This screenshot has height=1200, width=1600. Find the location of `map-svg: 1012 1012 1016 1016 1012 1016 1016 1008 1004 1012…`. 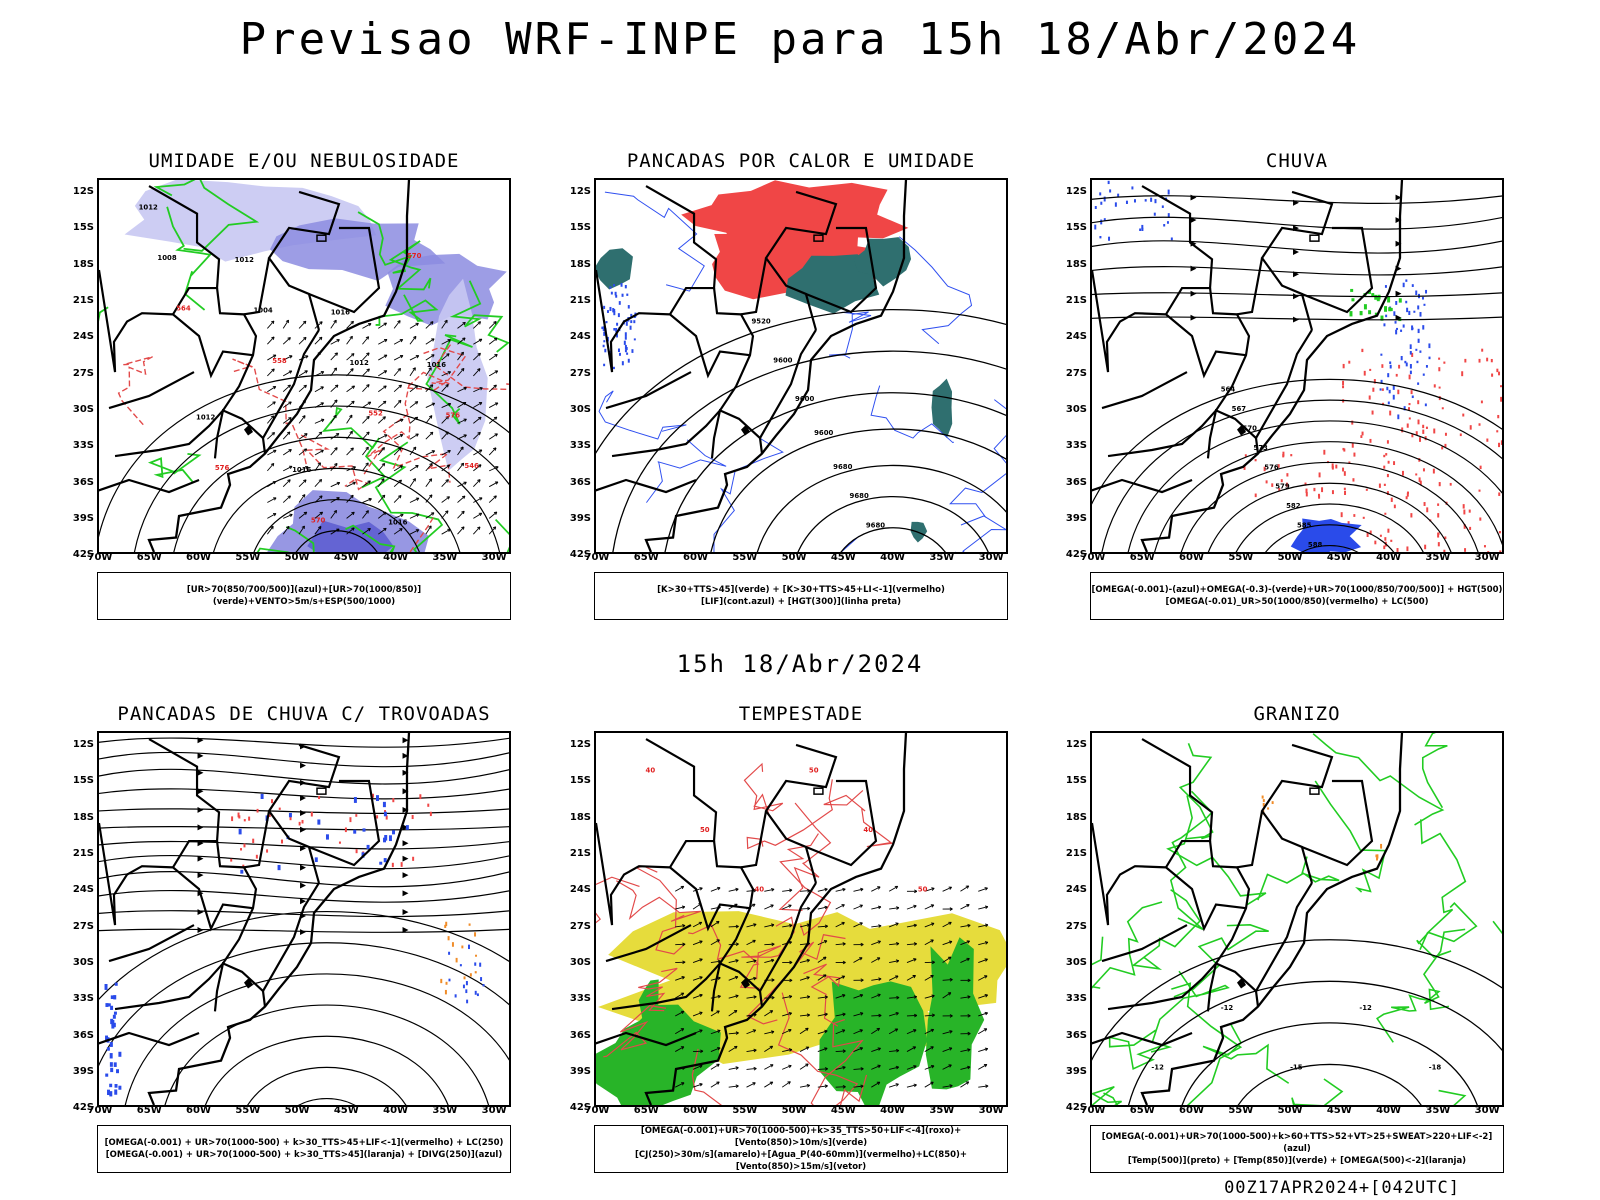

map-svg: 1012 1012 1016 1016 1012 1016 1016 1008 1004 1012… is located at coordinates (304, 366).